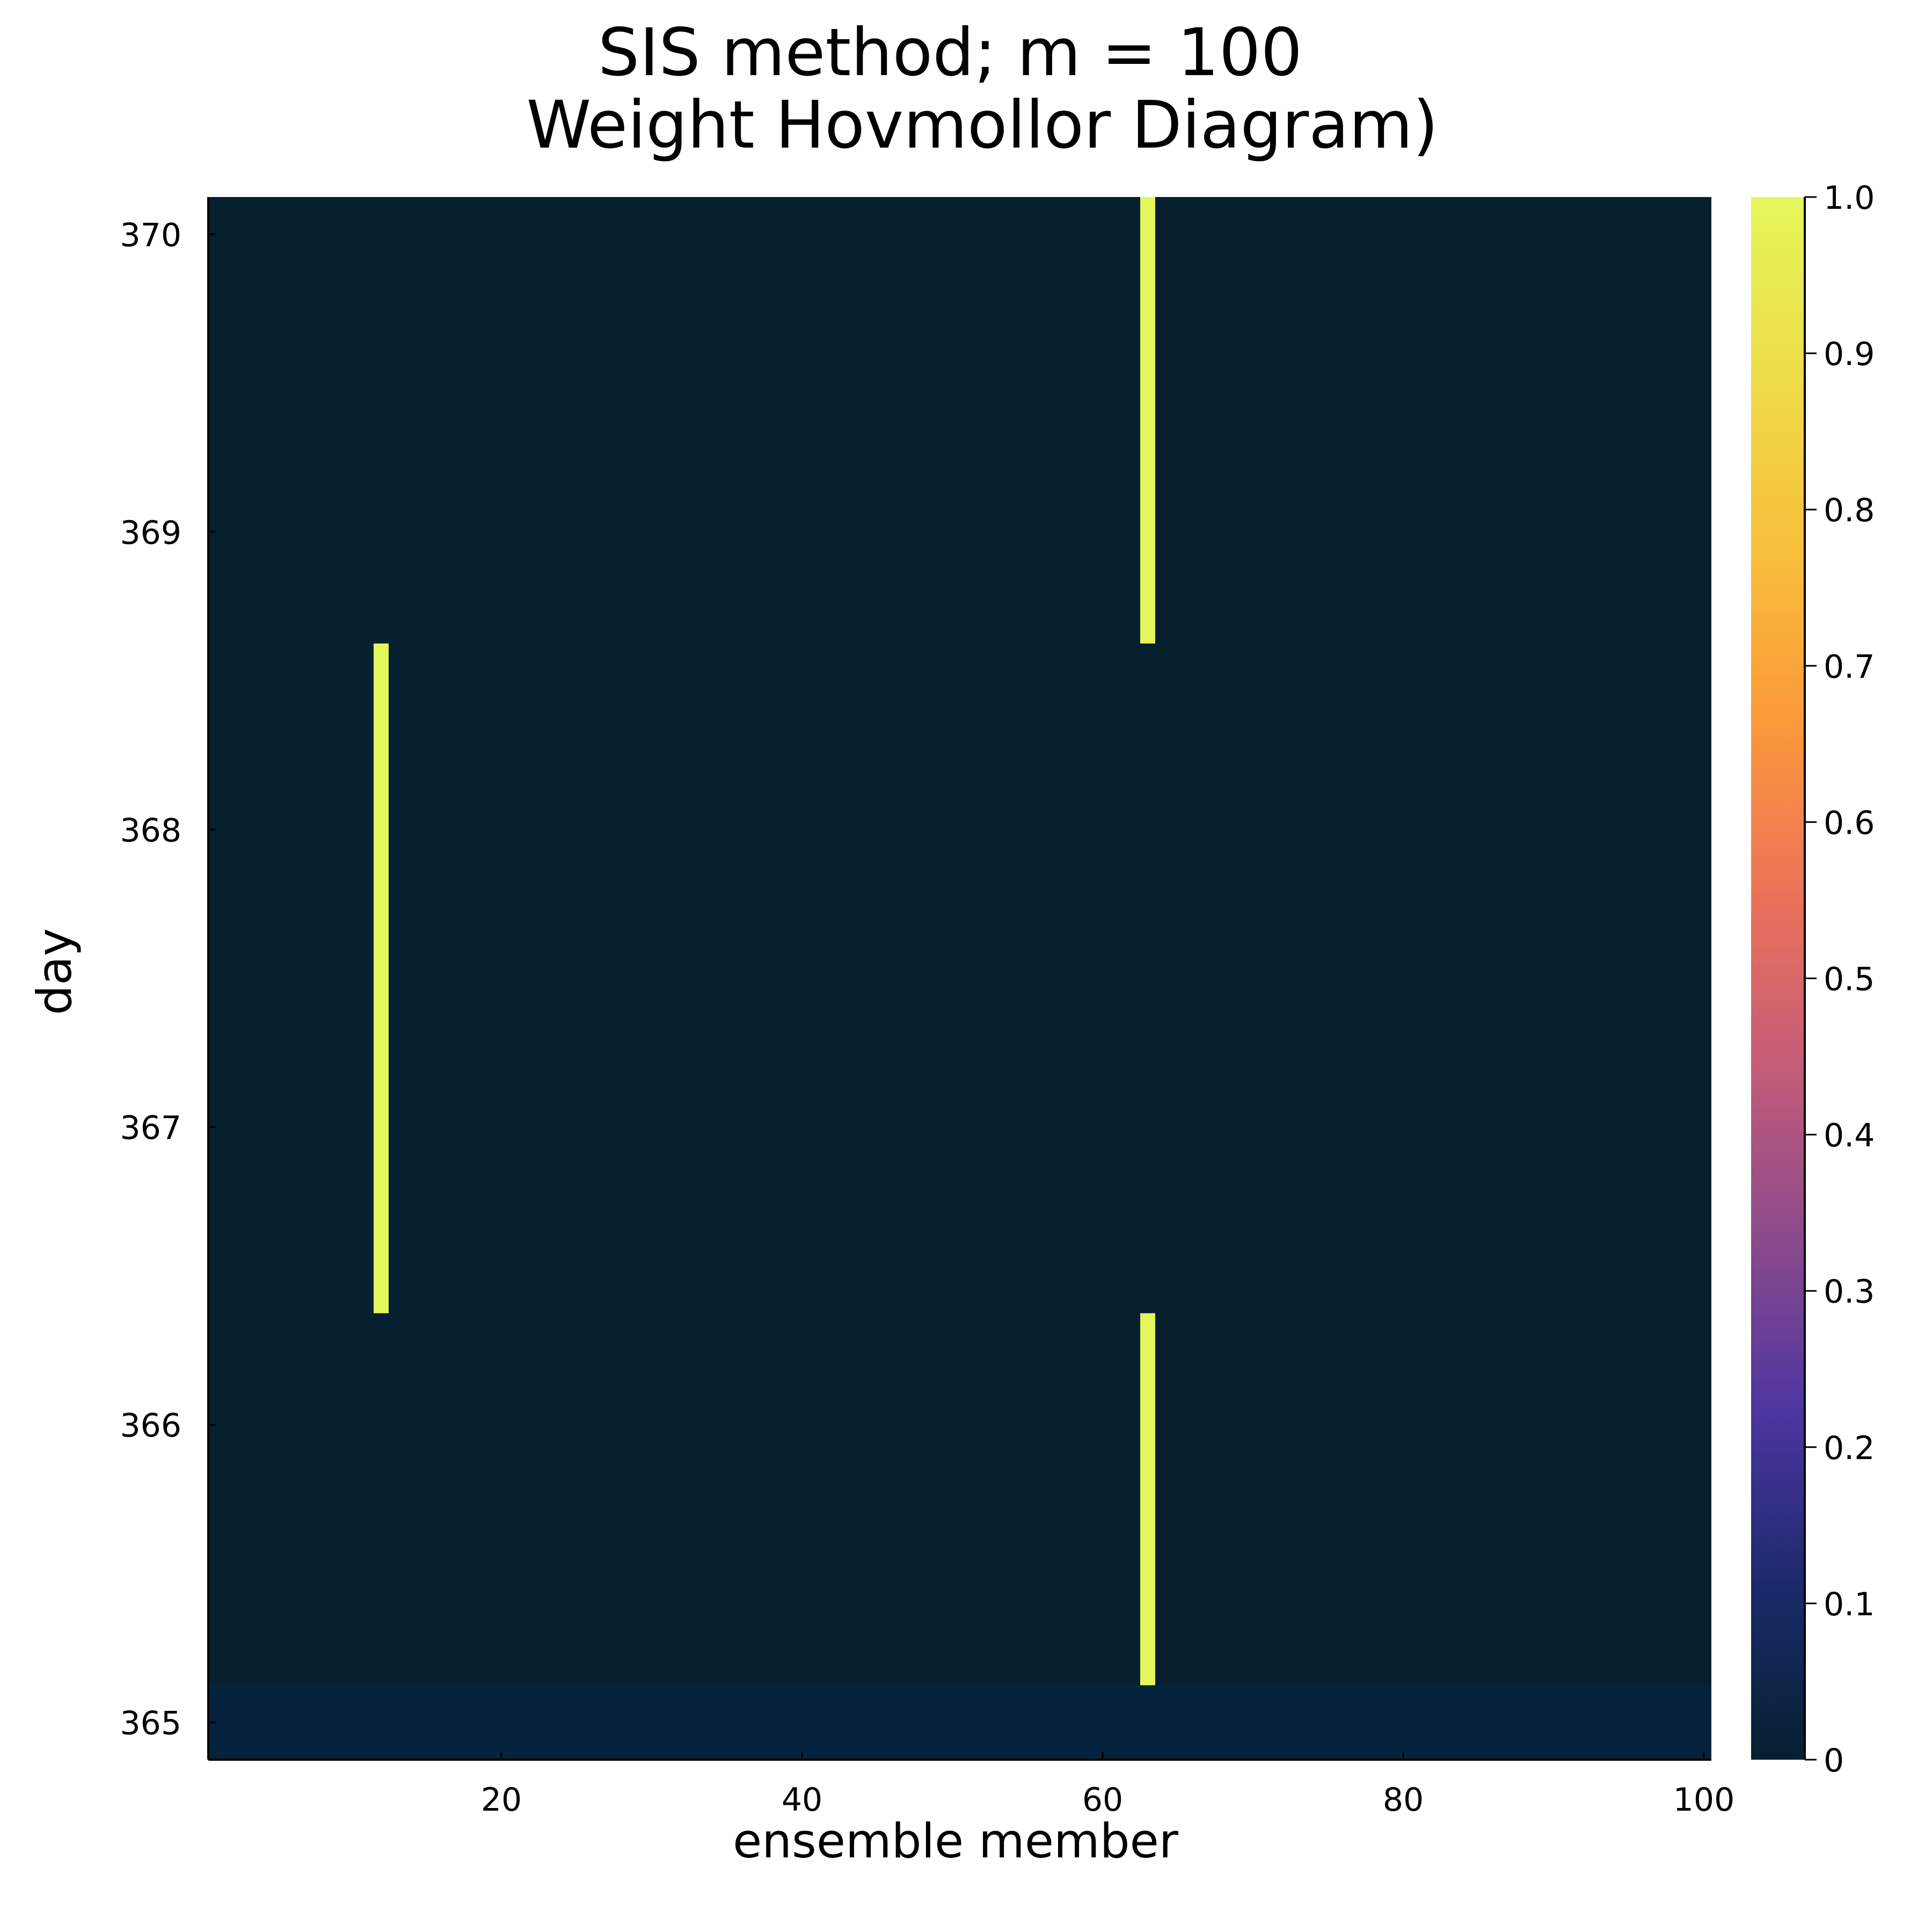 The height and width of the screenshot is (1932, 1932). Describe the element at coordinates (1102, 1800) in the screenshot. I see `x-tick-label-60: 60` at that location.